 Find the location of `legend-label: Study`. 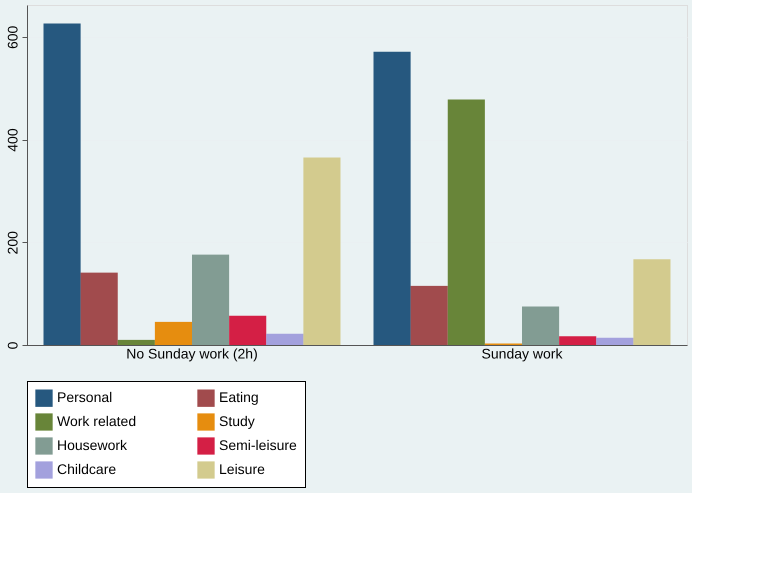

legend-label: Study is located at coordinates (237, 421).